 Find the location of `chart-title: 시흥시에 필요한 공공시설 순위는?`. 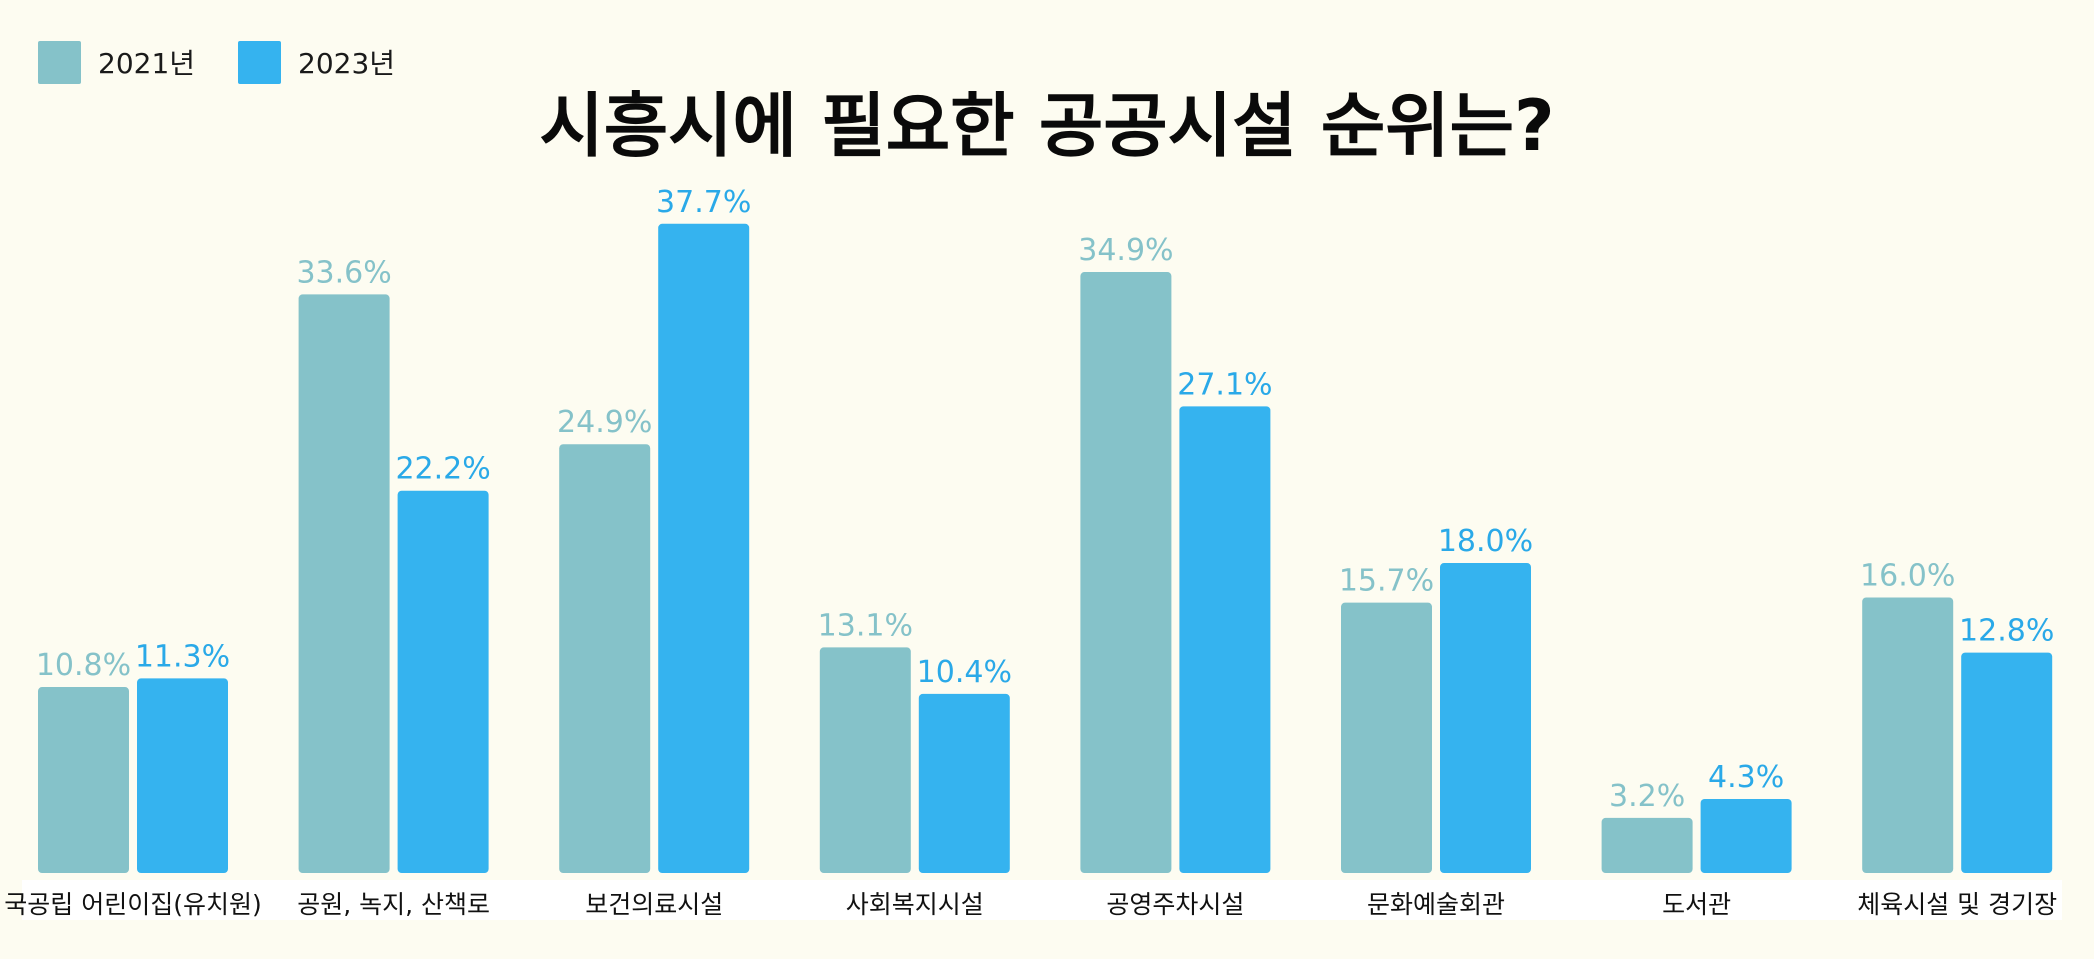

chart-title: 시흥시에 필요한 공공시설 순위는? is located at coordinates (1046, 126).